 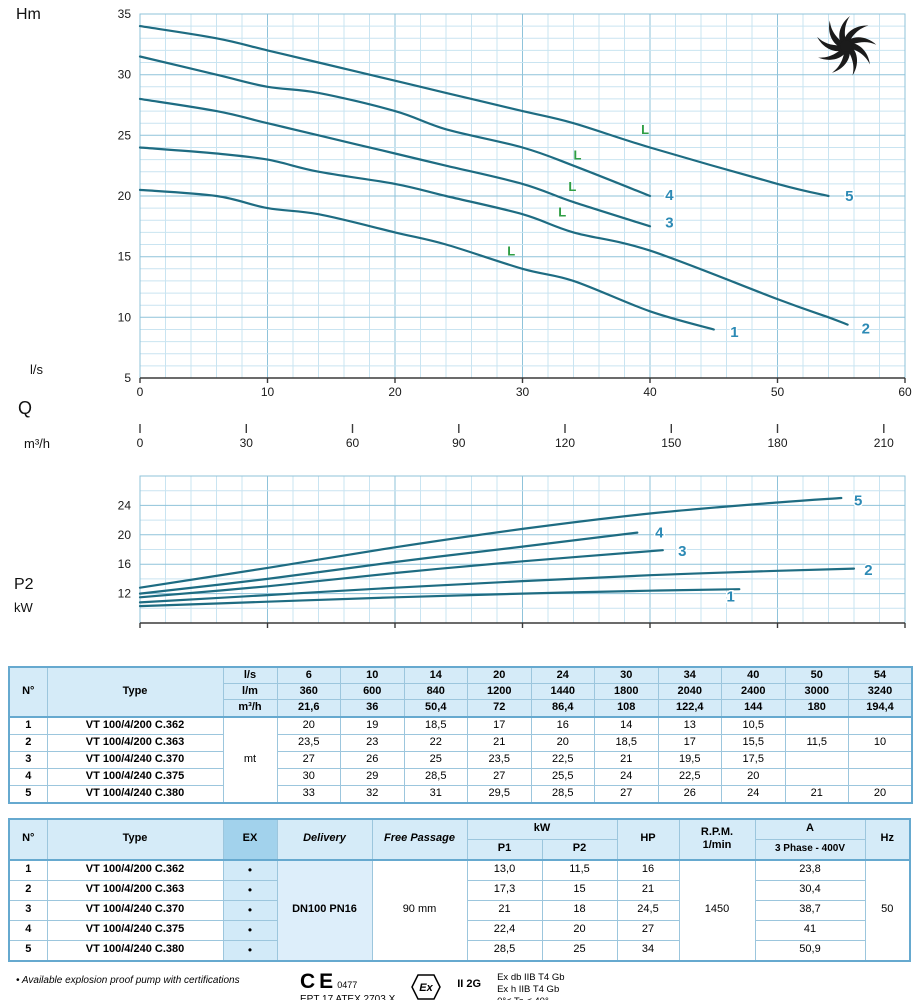 What do you see at coordinates (250, 759) in the screenshot?
I see `table-cell: mt` at bounding box center [250, 759].